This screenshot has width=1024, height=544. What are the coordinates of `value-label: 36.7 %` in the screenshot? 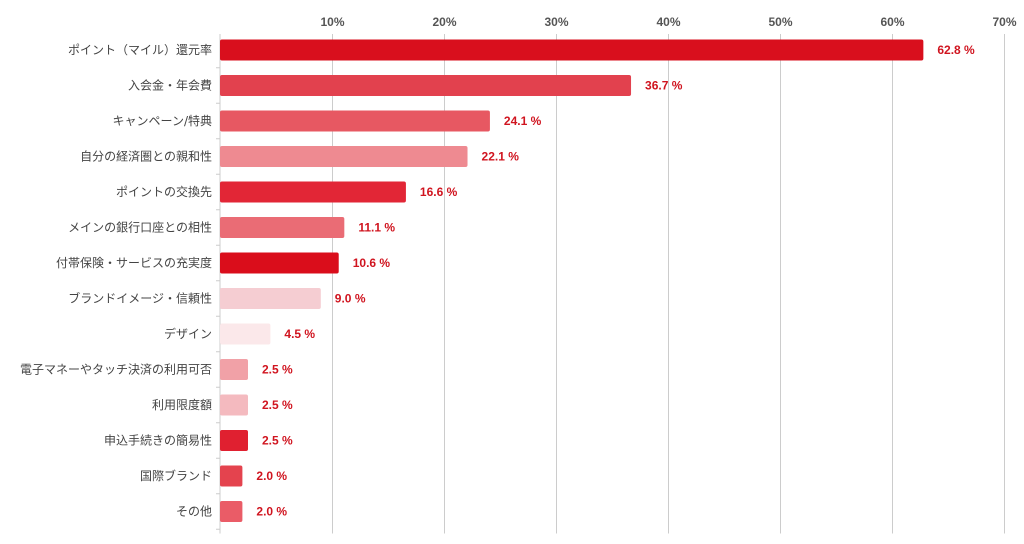 It's located at (664, 86).